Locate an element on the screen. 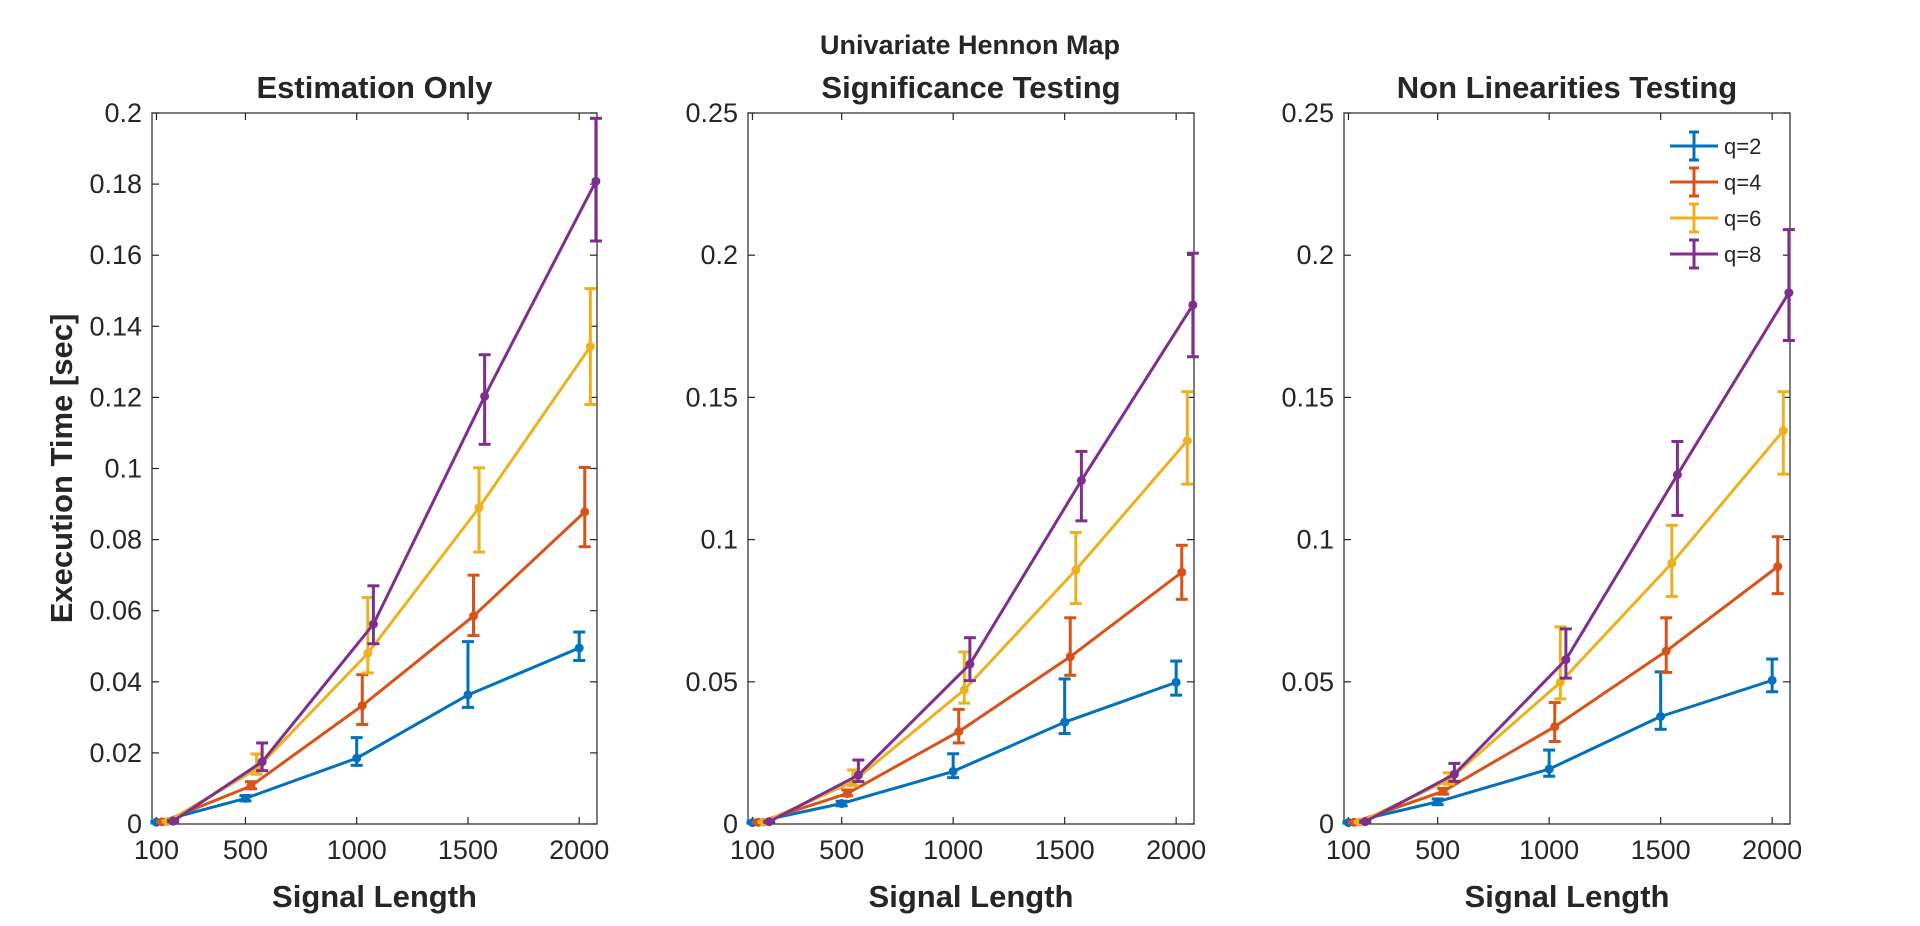  plot-title: Estimation Only is located at coordinates (375, 87).